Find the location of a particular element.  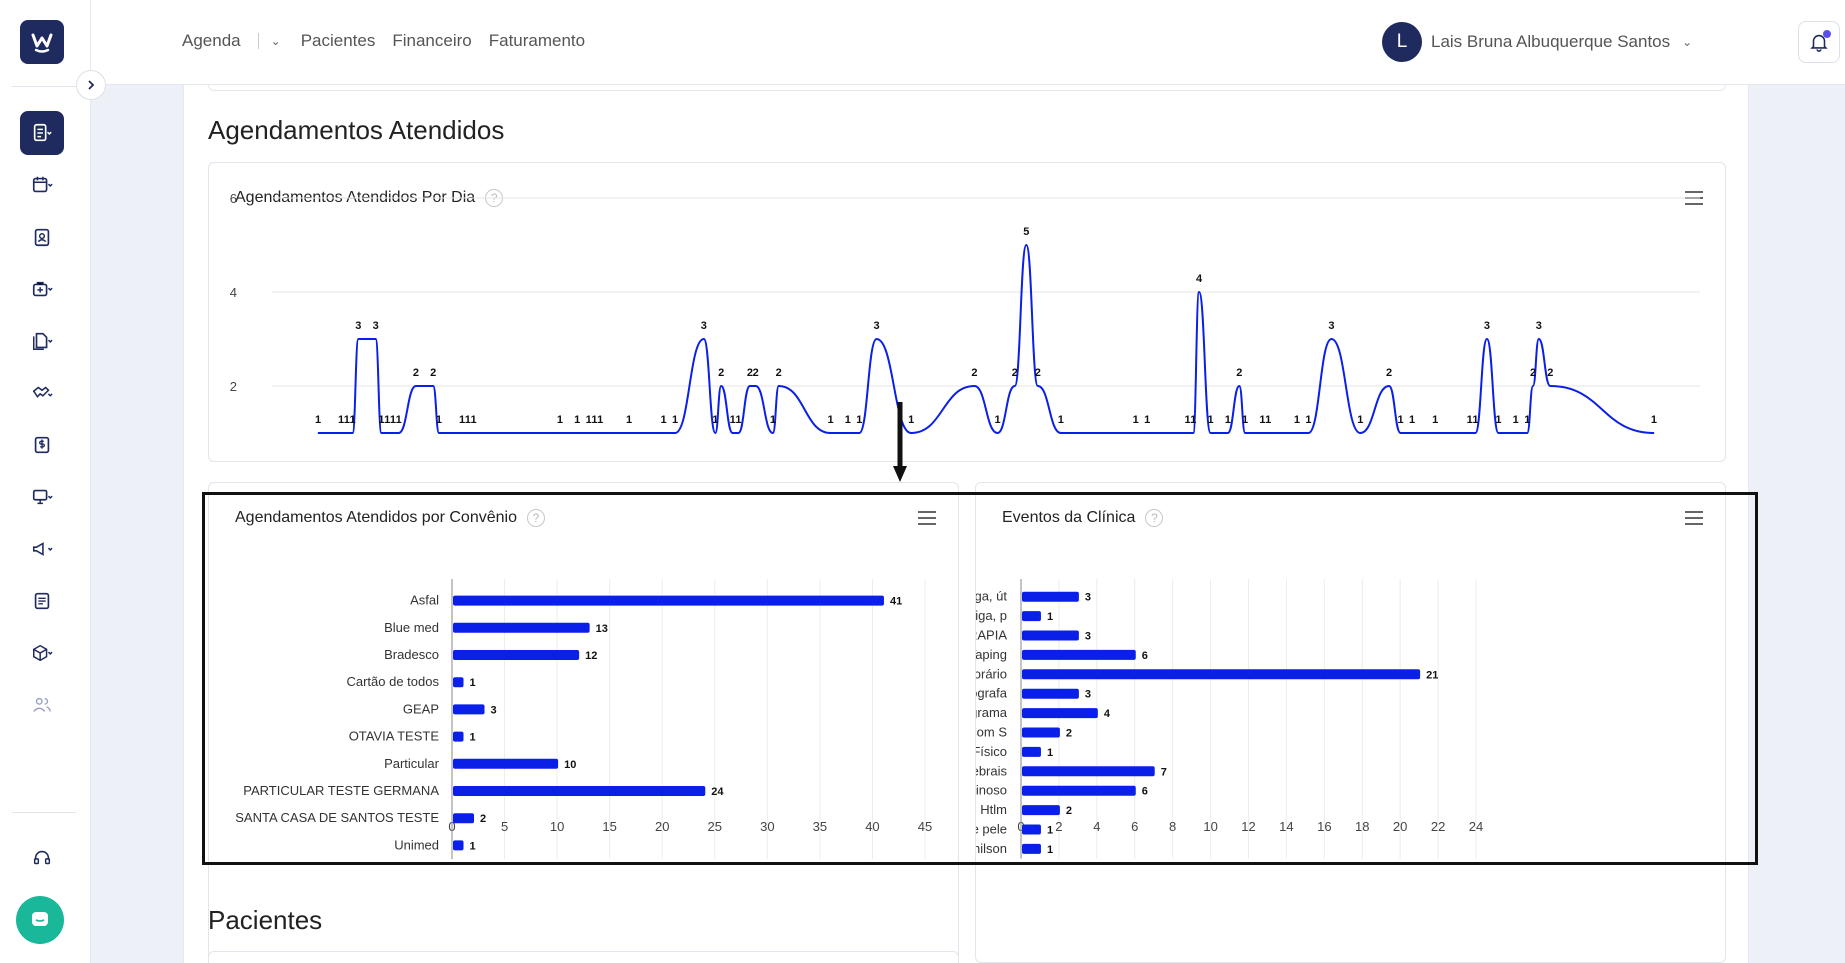

box-icon is located at coordinates (43, 653).